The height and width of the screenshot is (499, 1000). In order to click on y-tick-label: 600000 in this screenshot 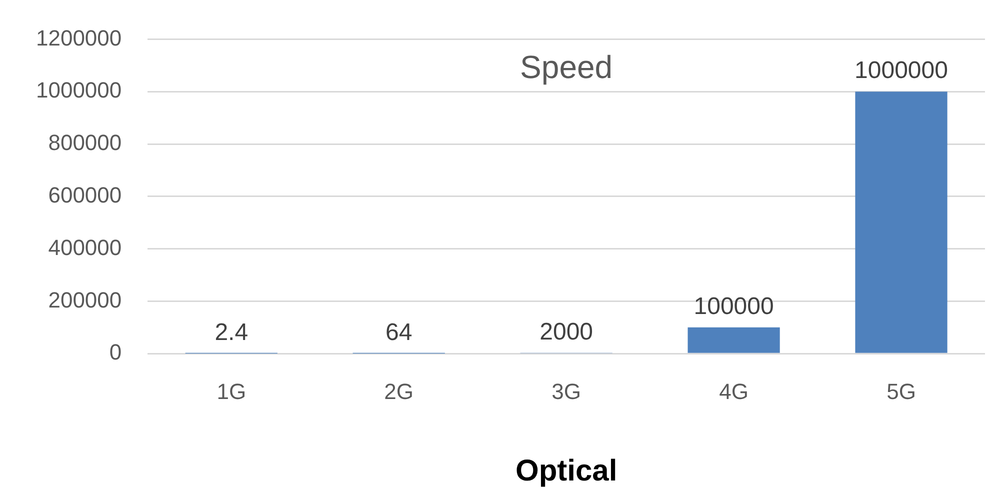, I will do `click(85, 195)`.